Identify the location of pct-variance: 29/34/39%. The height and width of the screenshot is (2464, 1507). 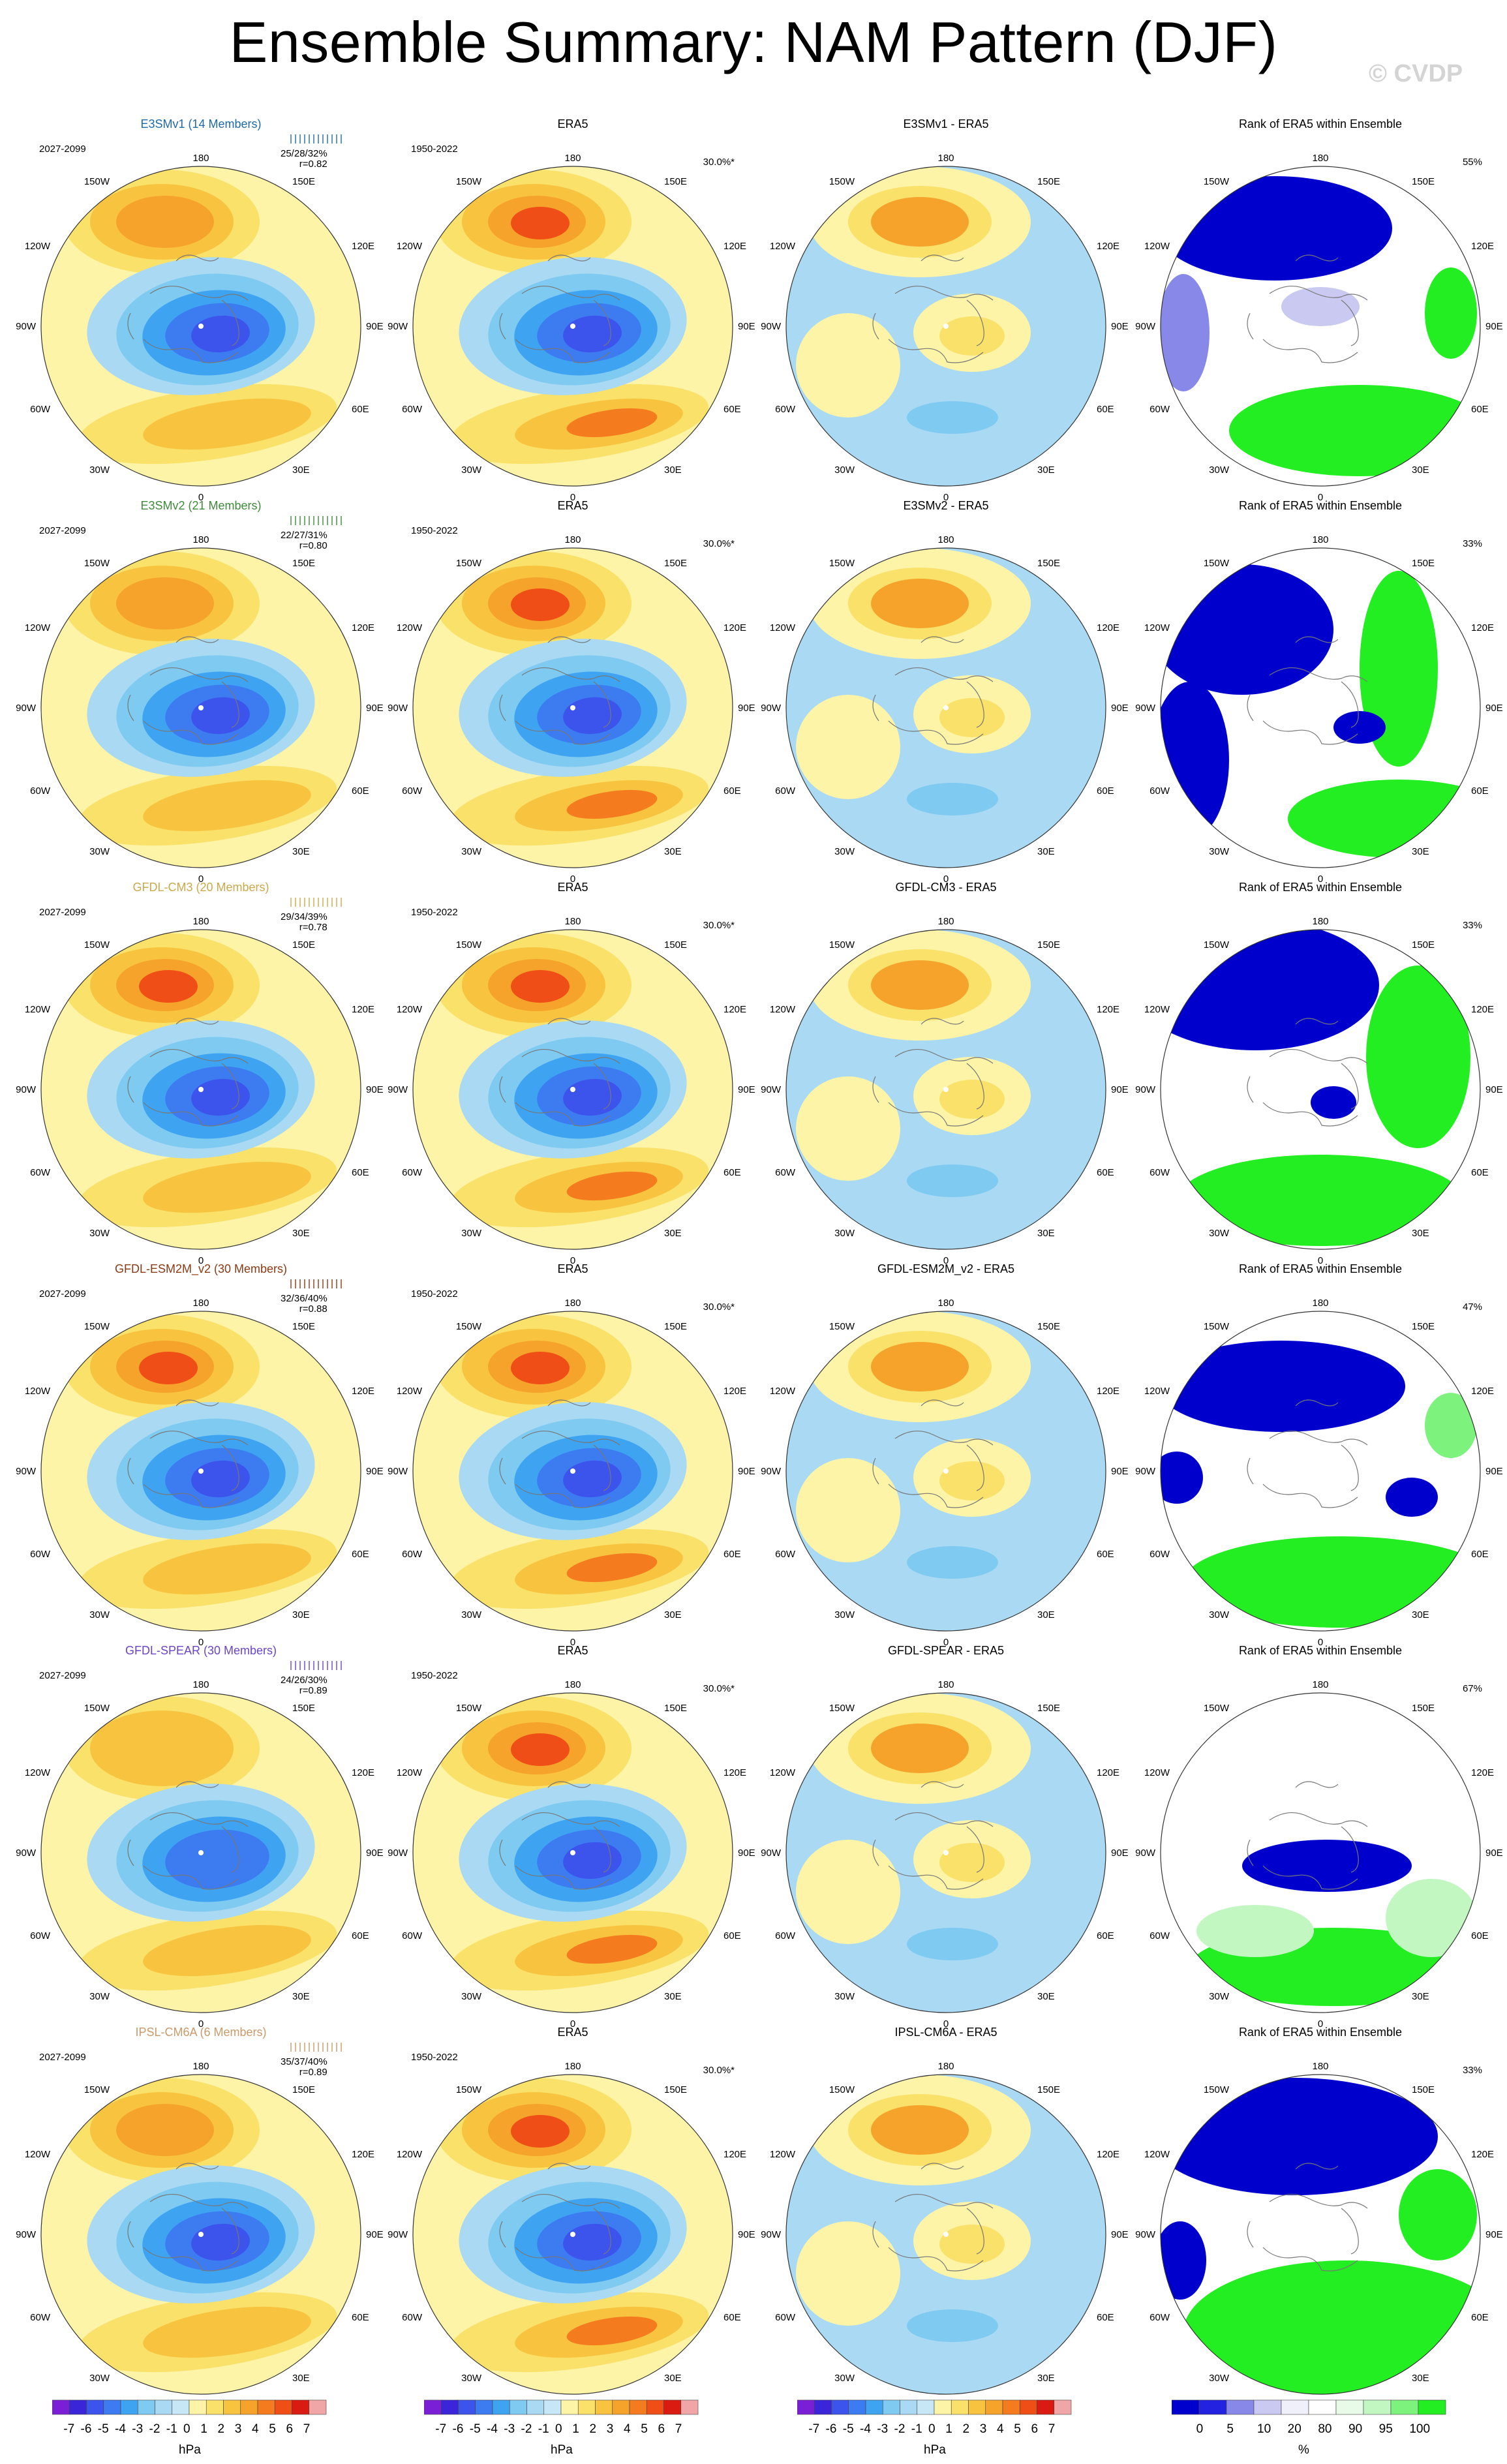
(304, 916).